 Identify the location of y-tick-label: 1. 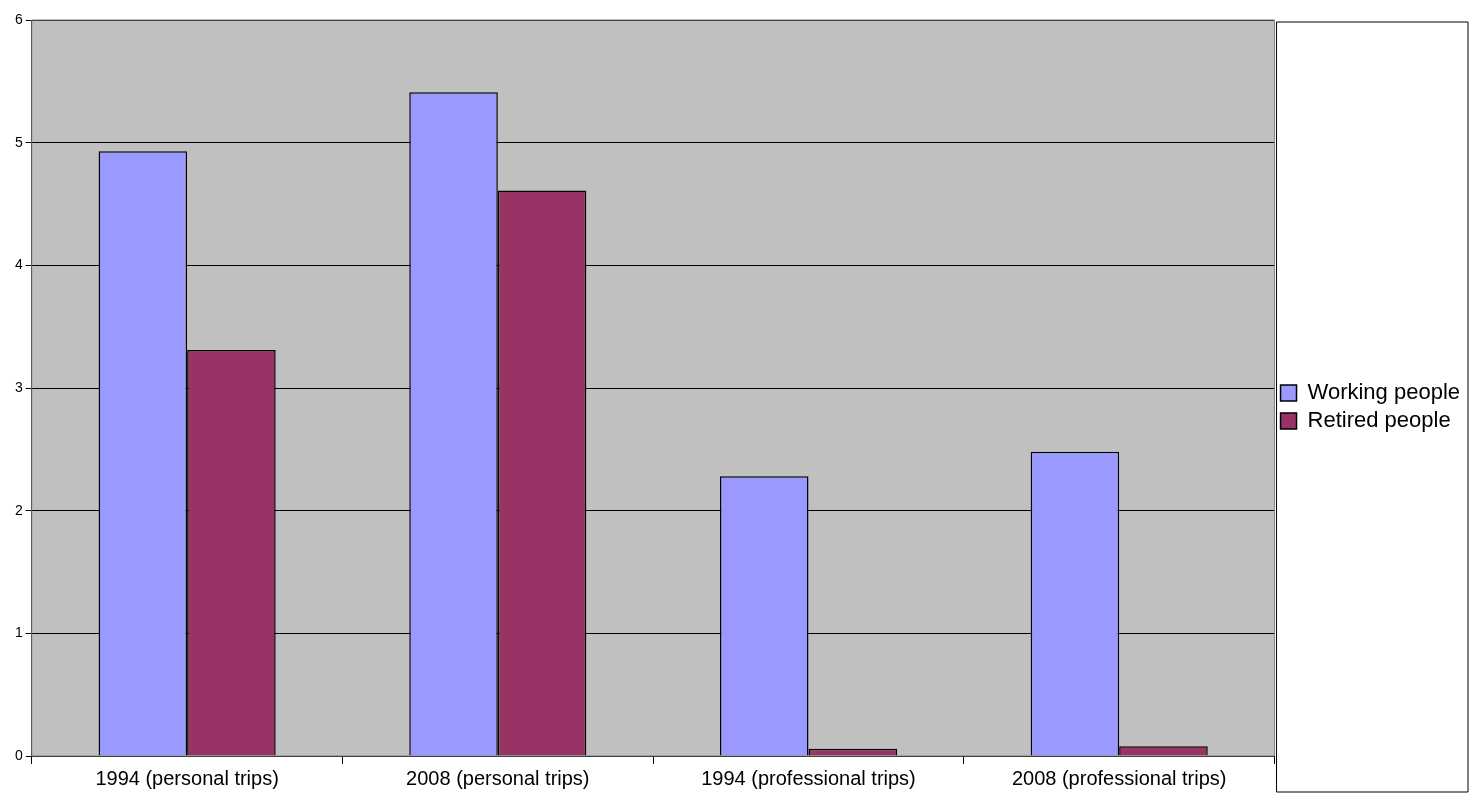
(18, 632).